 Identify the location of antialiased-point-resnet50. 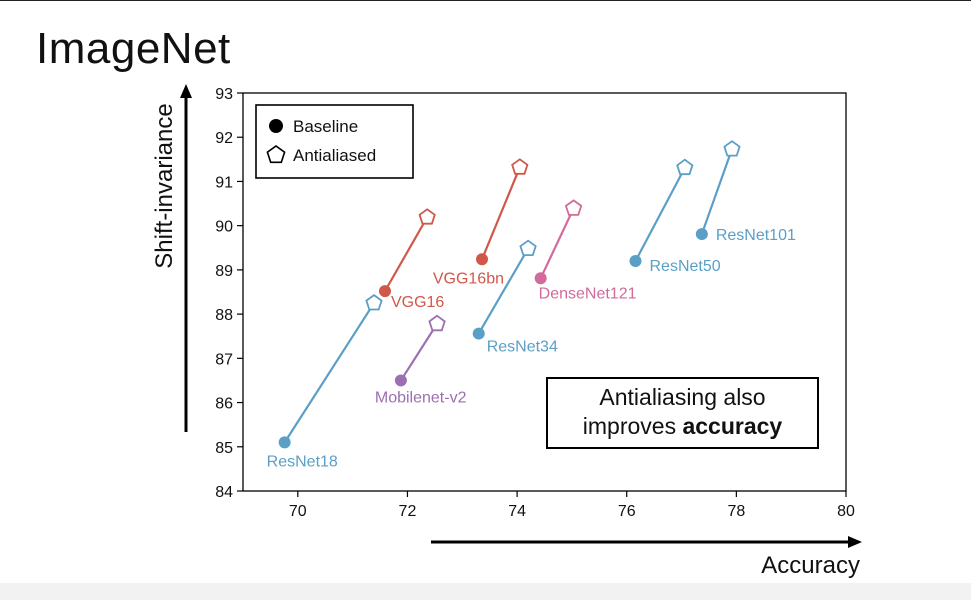
(685, 167).